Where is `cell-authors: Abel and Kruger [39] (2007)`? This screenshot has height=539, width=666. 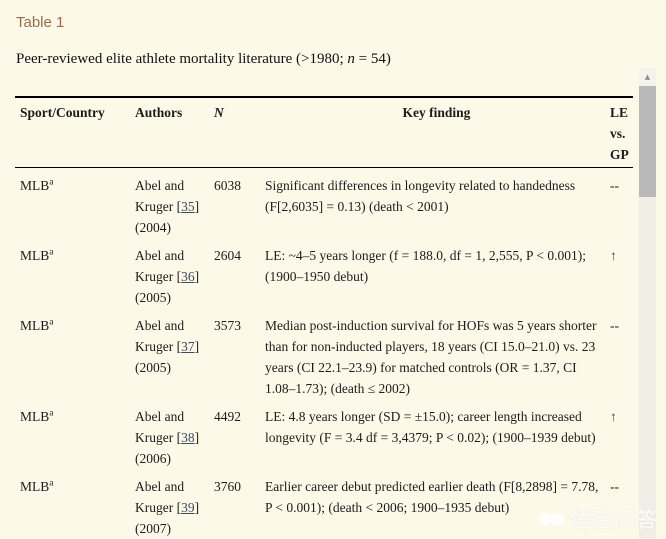 cell-authors: Abel and Kruger [39] (2007) is located at coordinates (174, 504).